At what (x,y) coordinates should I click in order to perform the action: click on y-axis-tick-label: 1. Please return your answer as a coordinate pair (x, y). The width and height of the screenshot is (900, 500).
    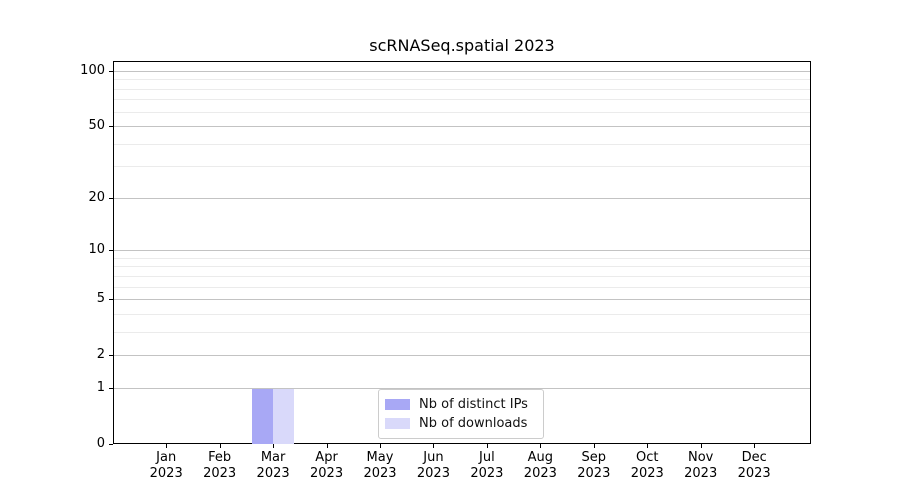
    Looking at the image, I should click on (100, 387).